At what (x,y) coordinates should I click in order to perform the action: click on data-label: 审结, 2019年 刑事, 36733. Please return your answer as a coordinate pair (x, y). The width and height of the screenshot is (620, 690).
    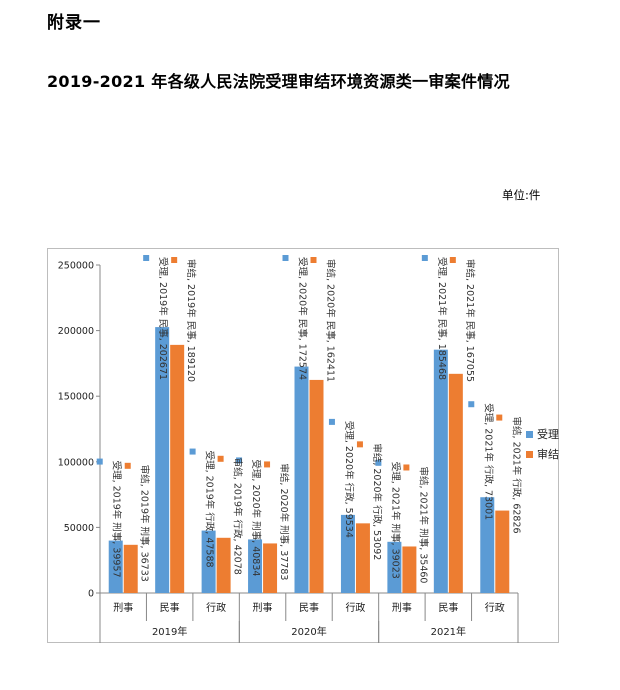
    Looking at the image, I should click on (145, 523).